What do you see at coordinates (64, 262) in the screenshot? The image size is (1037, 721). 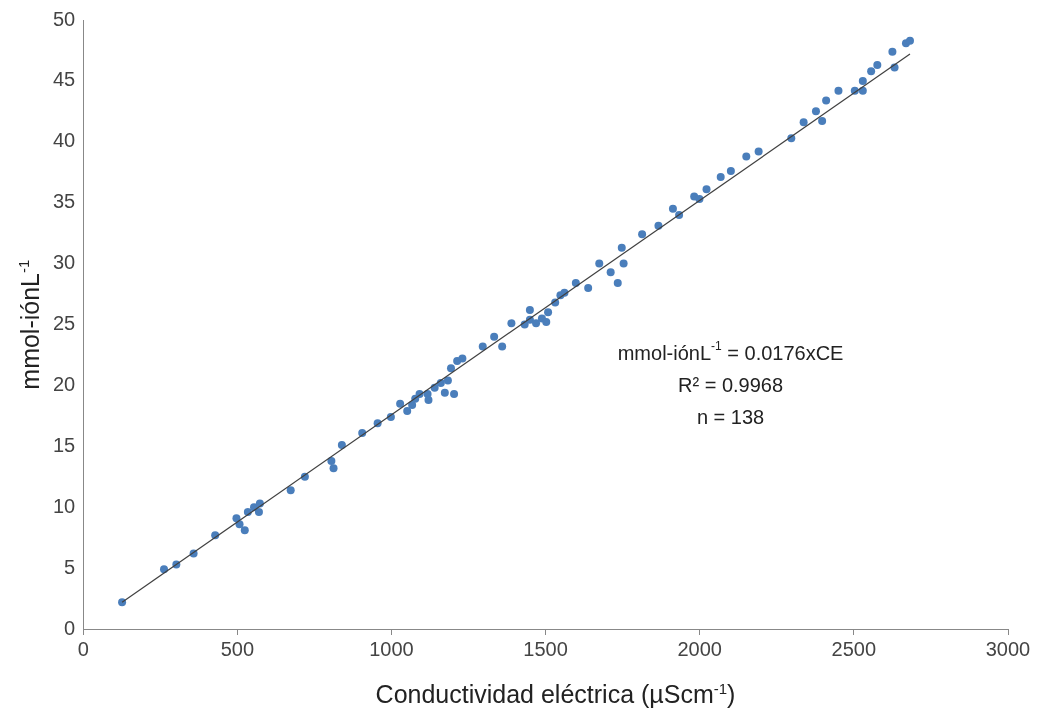 I see `y-tick-label: 30` at bounding box center [64, 262].